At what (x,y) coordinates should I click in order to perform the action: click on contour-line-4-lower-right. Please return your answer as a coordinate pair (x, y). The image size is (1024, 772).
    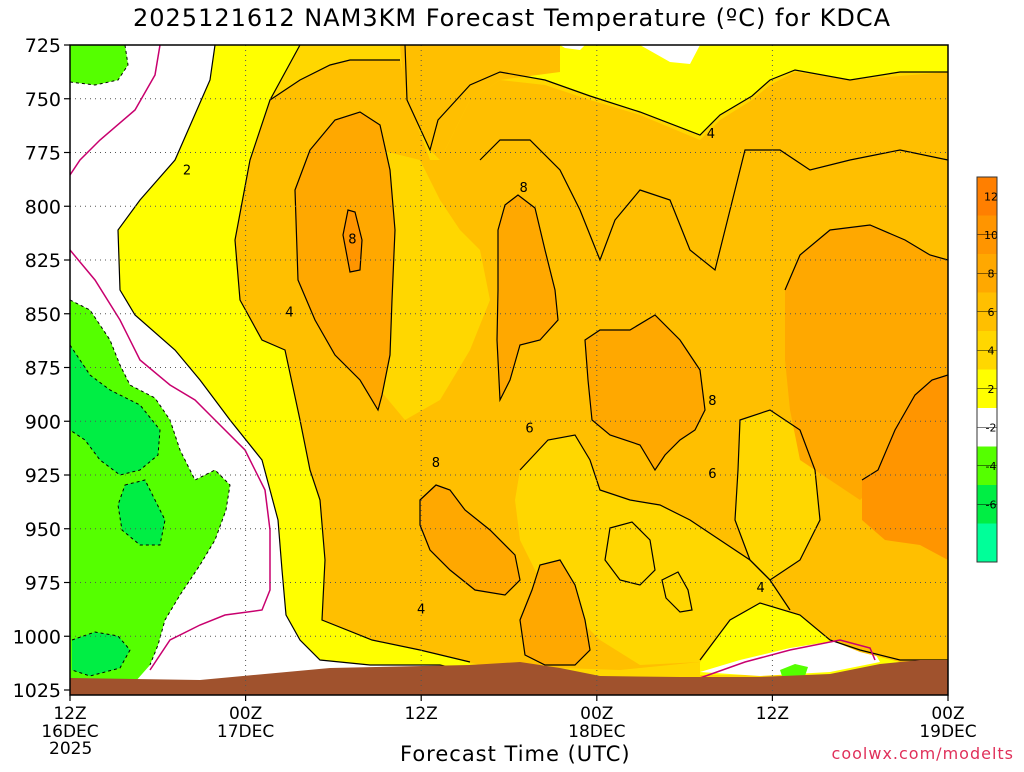
    Looking at the image, I should click on (823, 631).